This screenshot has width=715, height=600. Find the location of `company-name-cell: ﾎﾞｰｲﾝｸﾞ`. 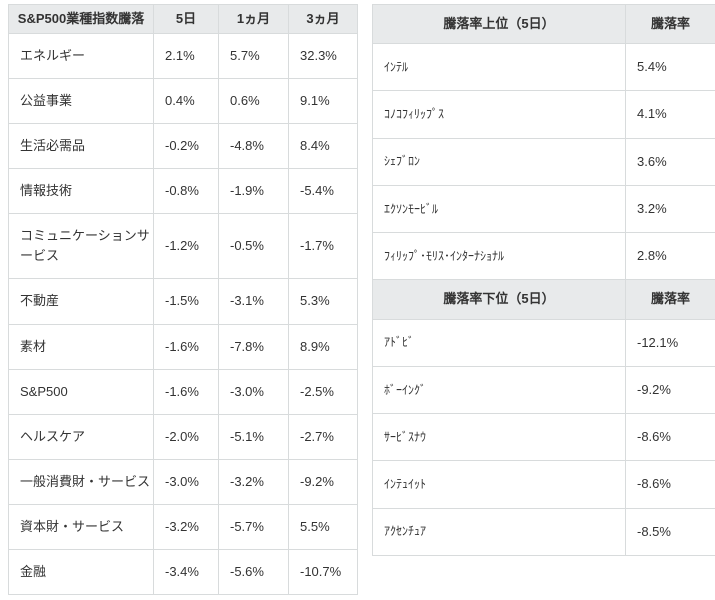

company-name-cell: ﾎﾞｰｲﾝｸﾞ is located at coordinates (499, 390).